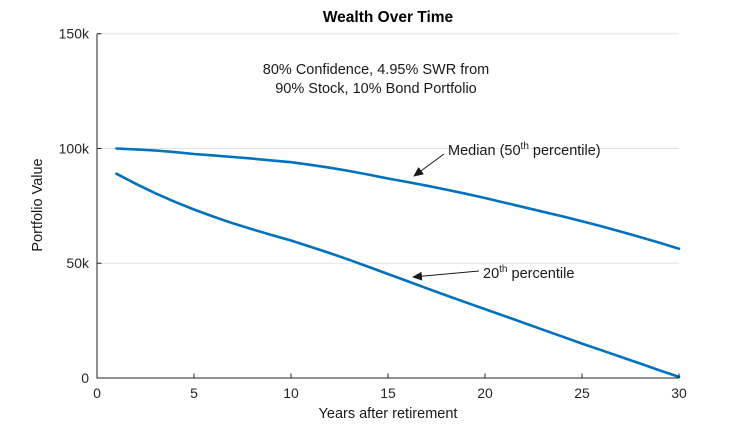 The image size is (750, 429). Describe the element at coordinates (582, 393) in the screenshot. I see `x-tick-label-25: 25` at that location.